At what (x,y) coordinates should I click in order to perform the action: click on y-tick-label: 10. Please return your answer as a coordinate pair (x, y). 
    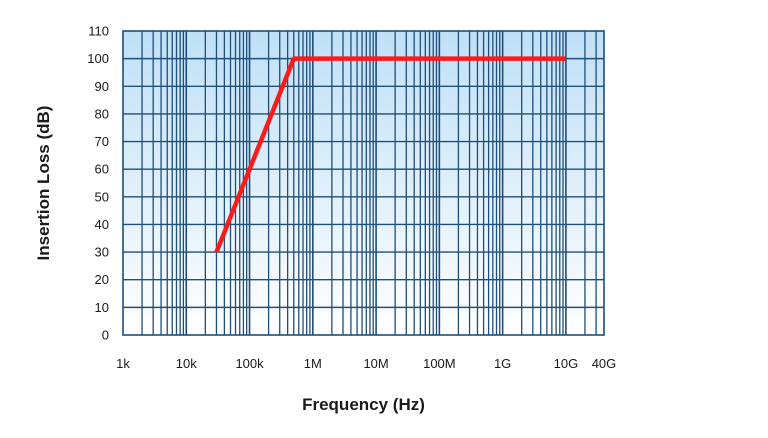
    Looking at the image, I should click on (102, 307).